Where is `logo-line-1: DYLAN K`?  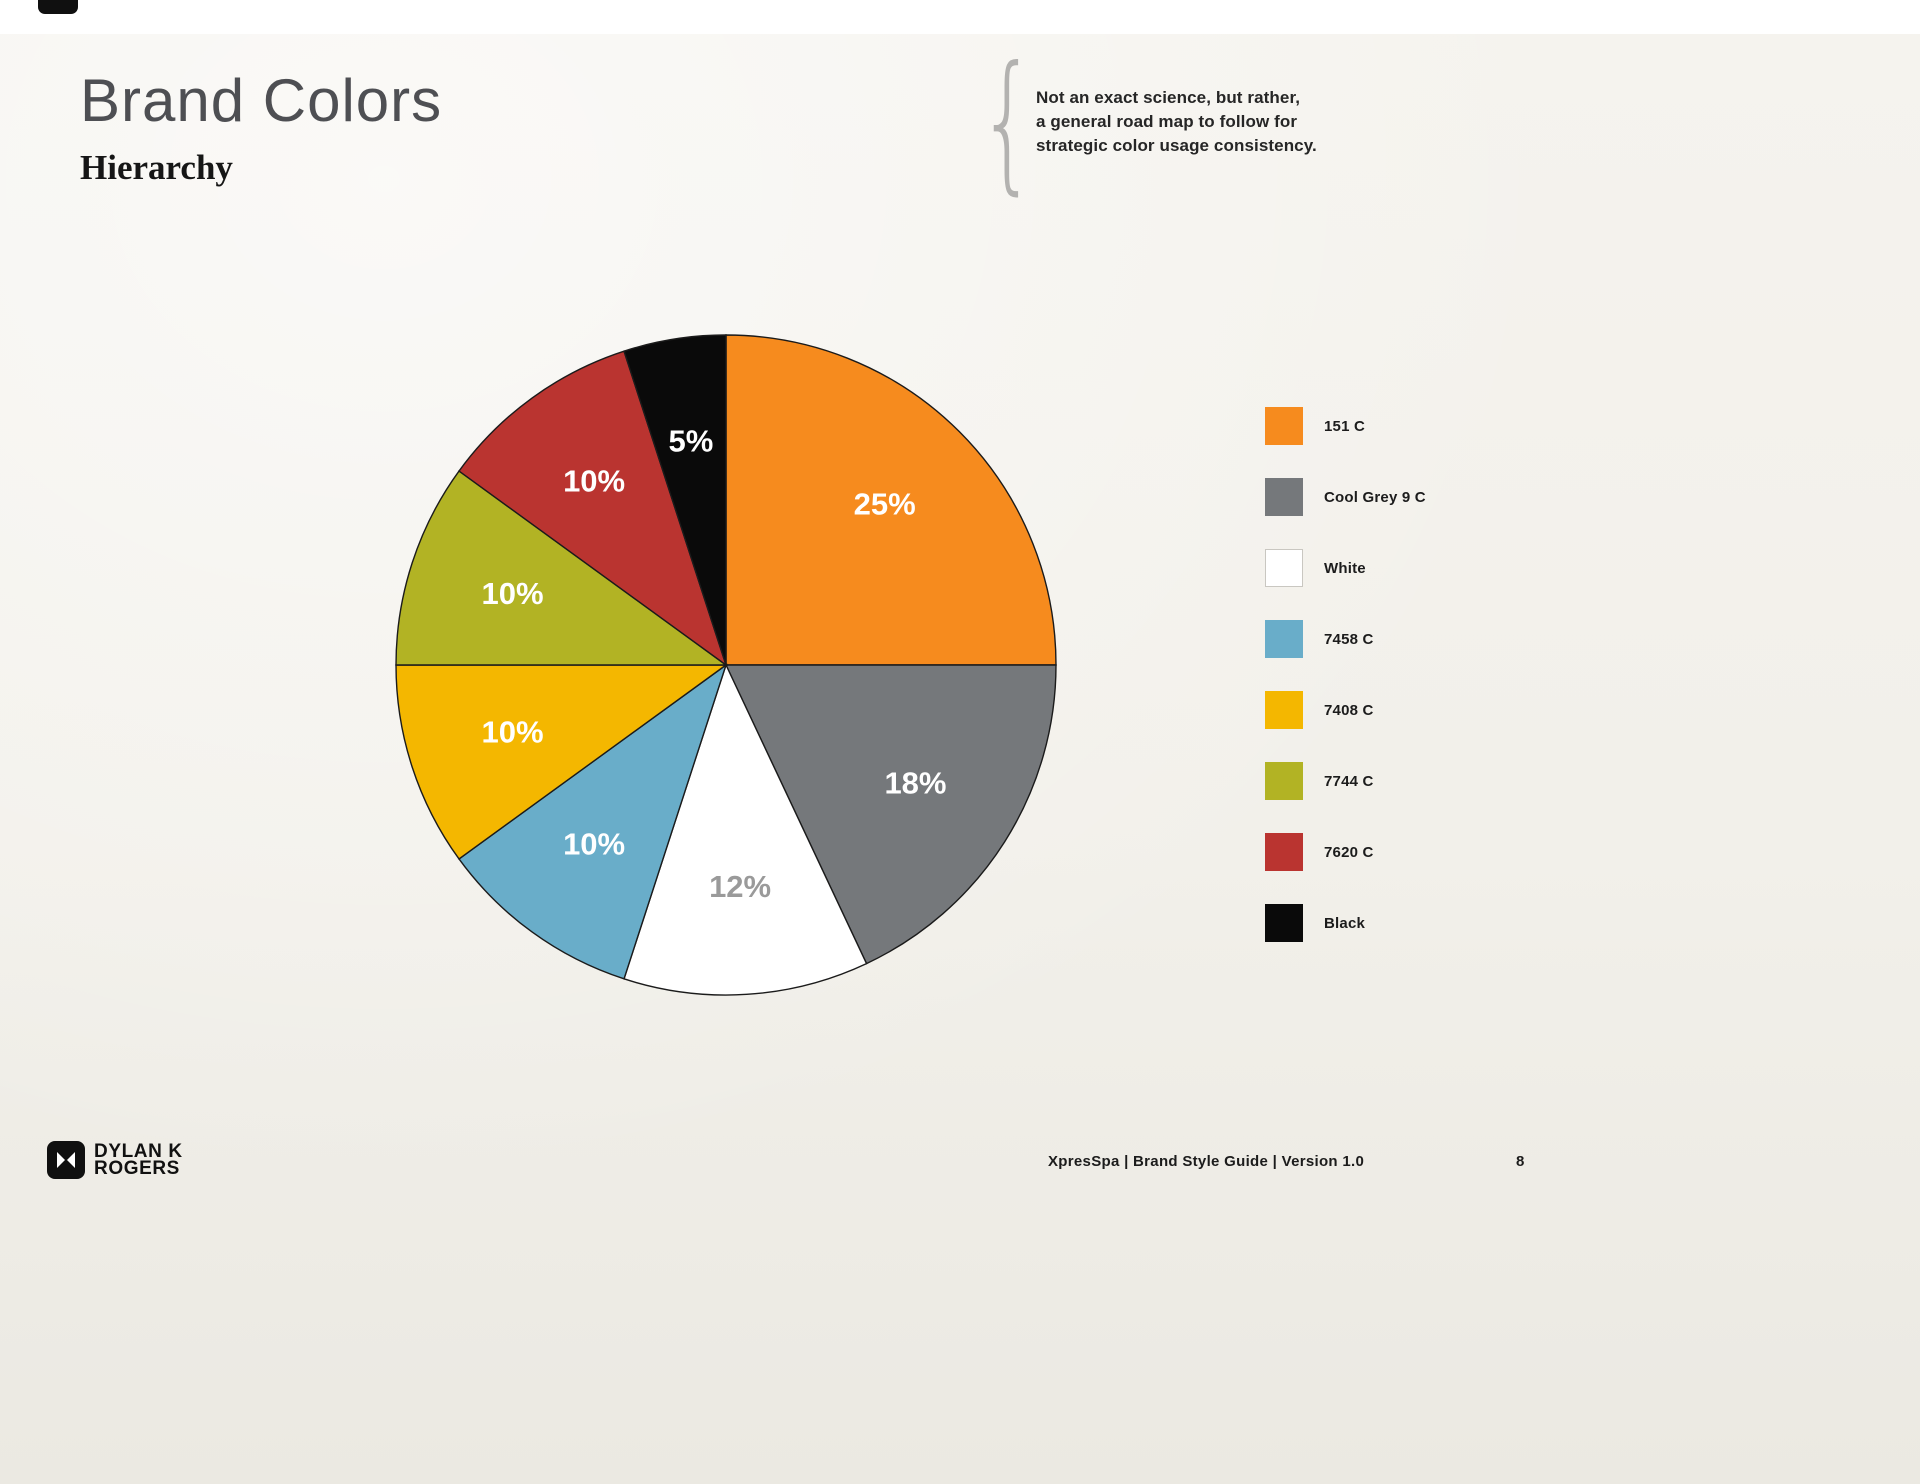
logo-line-1: DYLAN K is located at coordinates (138, 1151).